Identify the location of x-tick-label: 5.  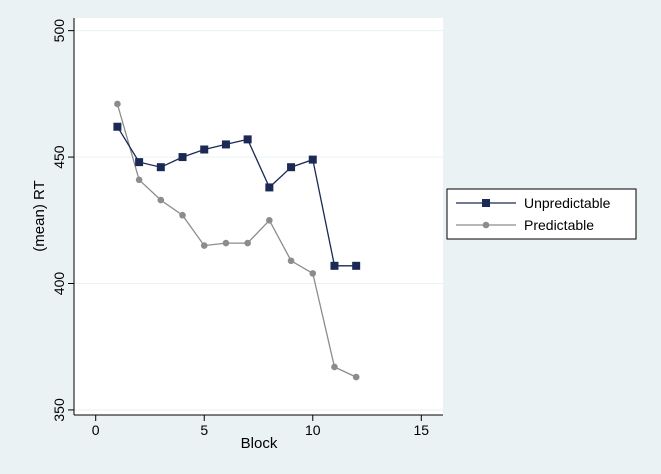
(204, 430).